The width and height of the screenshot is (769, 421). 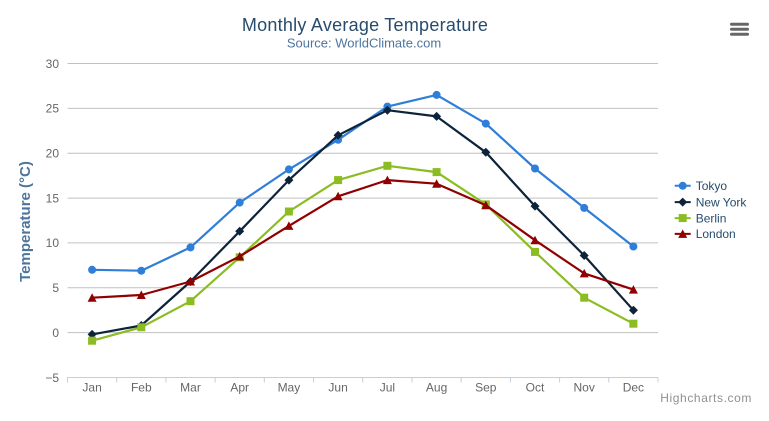 What do you see at coordinates (387, 388) in the screenshot?
I see `svg-text: Jul` at bounding box center [387, 388].